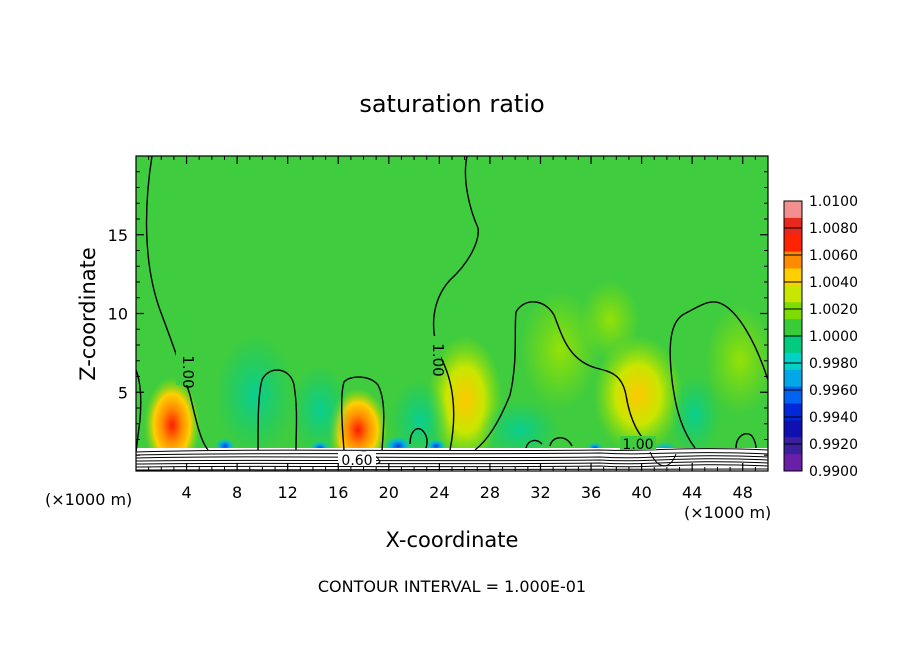 The width and height of the screenshot is (904, 654). I want to click on x-tick-label: 12, so click(288, 492).